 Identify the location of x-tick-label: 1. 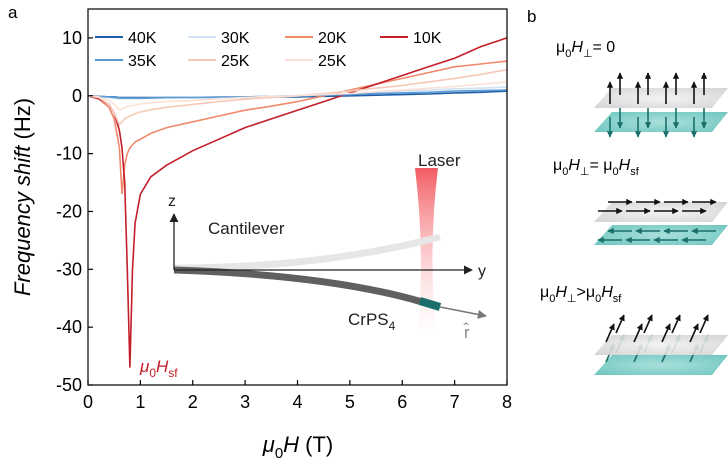
(140, 402).